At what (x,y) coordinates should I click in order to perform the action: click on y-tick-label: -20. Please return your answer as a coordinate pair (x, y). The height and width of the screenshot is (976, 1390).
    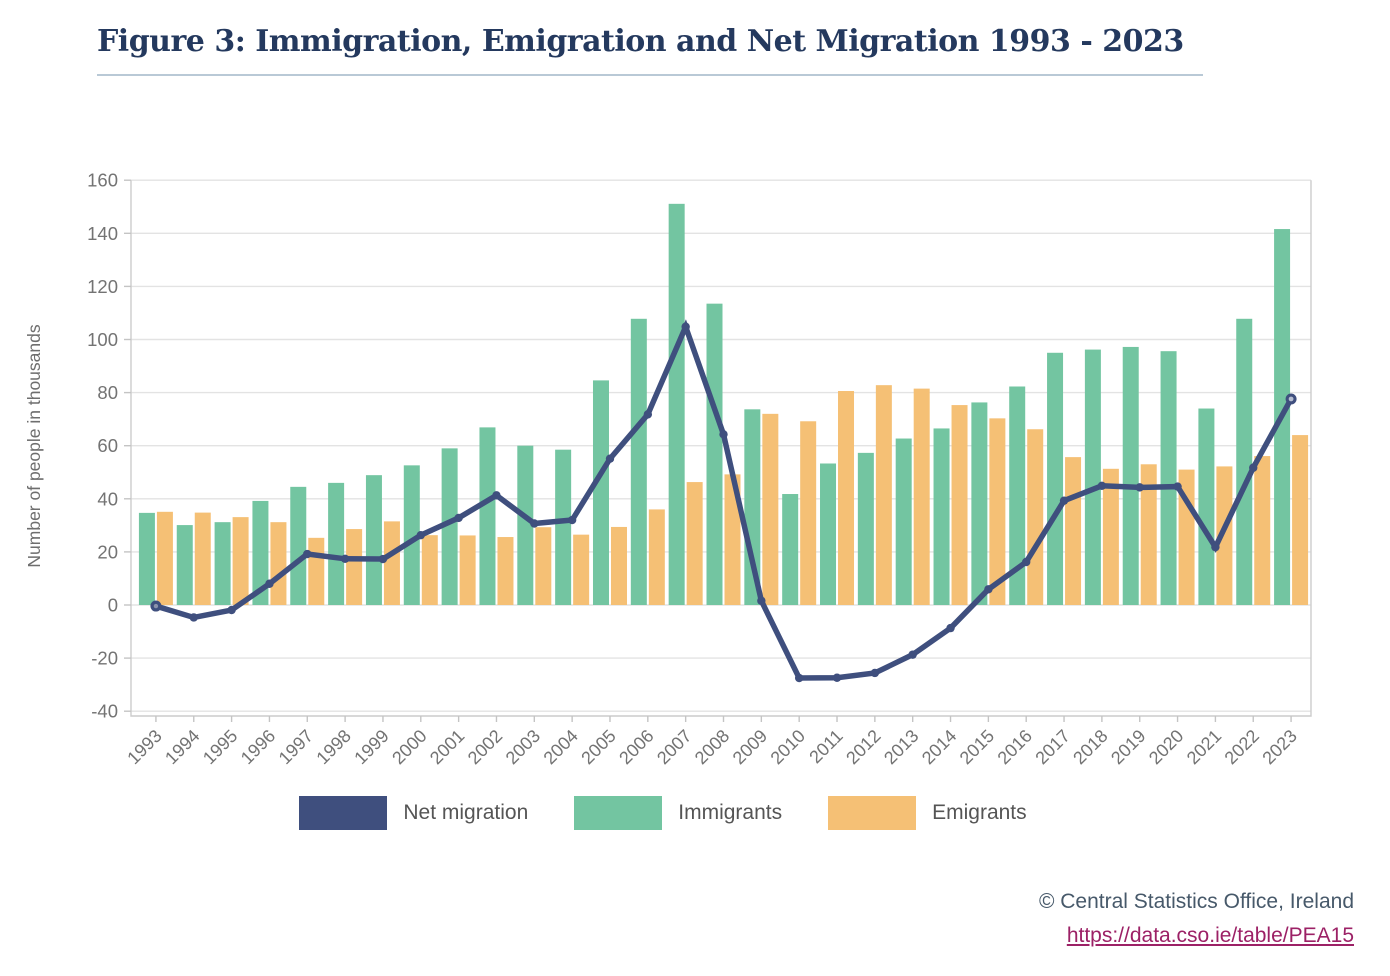
    Looking at the image, I should click on (104, 658).